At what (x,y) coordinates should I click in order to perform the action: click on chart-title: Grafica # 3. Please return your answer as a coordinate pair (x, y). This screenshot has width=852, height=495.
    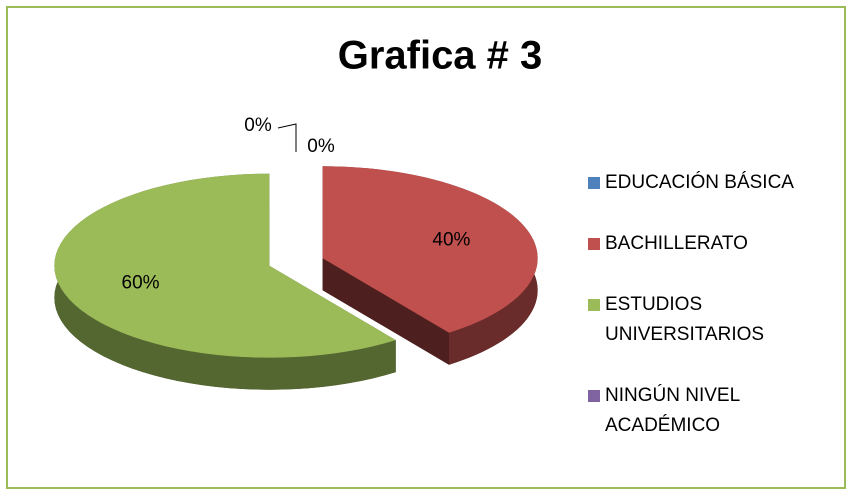
    Looking at the image, I should click on (440, 56).